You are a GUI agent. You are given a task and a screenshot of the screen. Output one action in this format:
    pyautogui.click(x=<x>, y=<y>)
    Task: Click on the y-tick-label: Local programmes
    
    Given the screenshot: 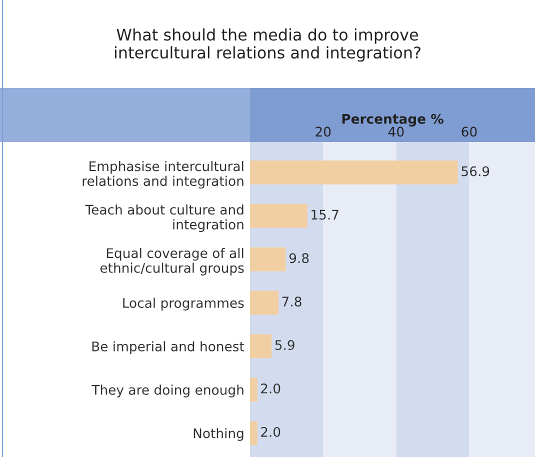 What is the action you would take?
    pyautogui.click(x=183, y=304)
    